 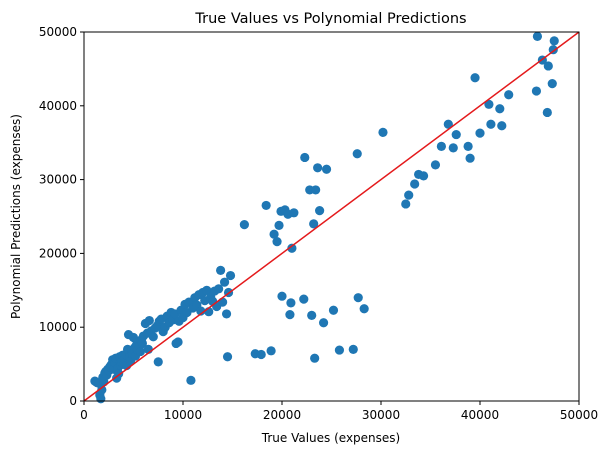 What do you see at coordinates (183, 415) in the screenshot?
I see `x-tick-label-1: 10000` at bounding box center [183, 415].